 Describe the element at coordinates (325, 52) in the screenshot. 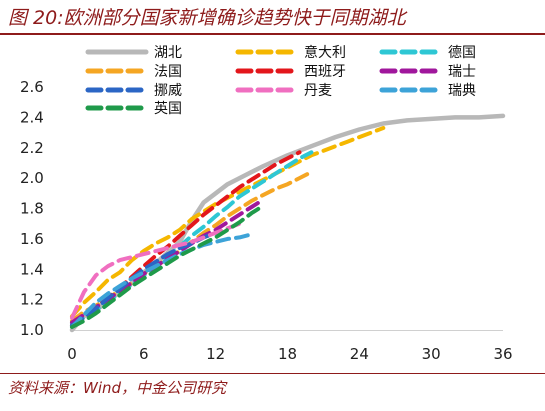

I see `legend-label: 意大利` at that location.